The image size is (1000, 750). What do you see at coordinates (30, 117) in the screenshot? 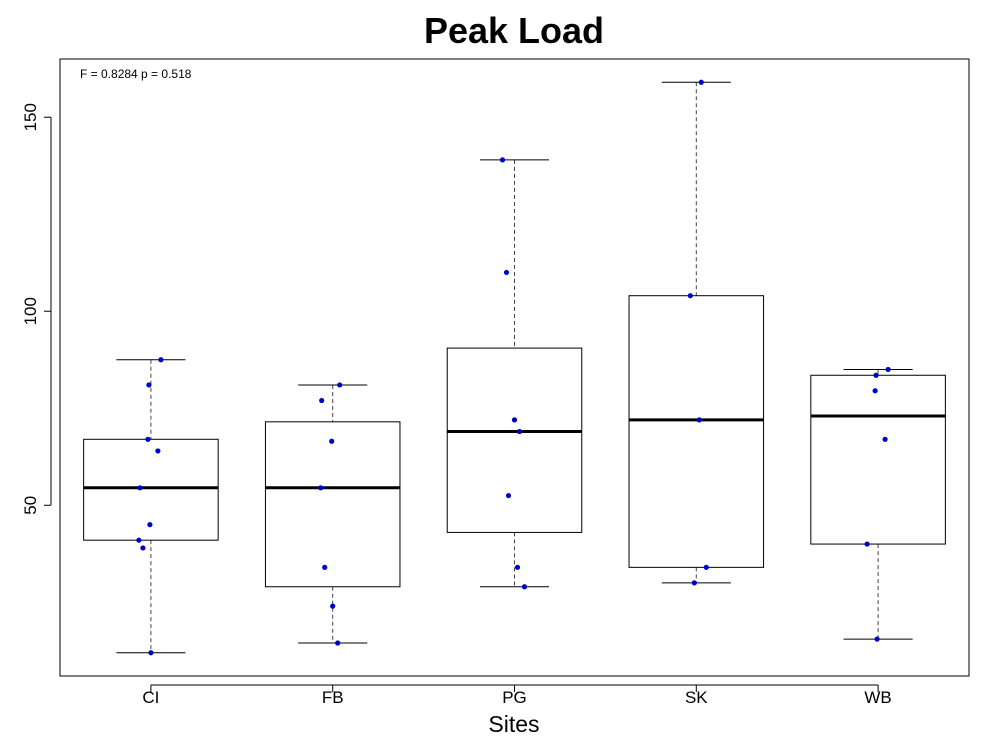
I see `y-tick-label: 150` at bounding box center [30, 117].